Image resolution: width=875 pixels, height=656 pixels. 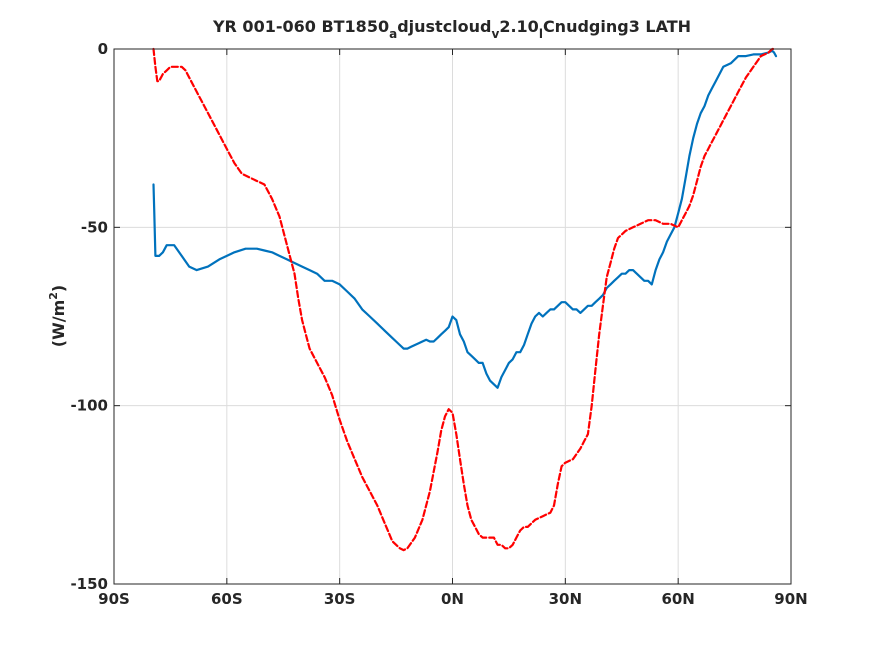 I want to click on y-axis-label-prefix: (W/m, so click(x=58, y=323).